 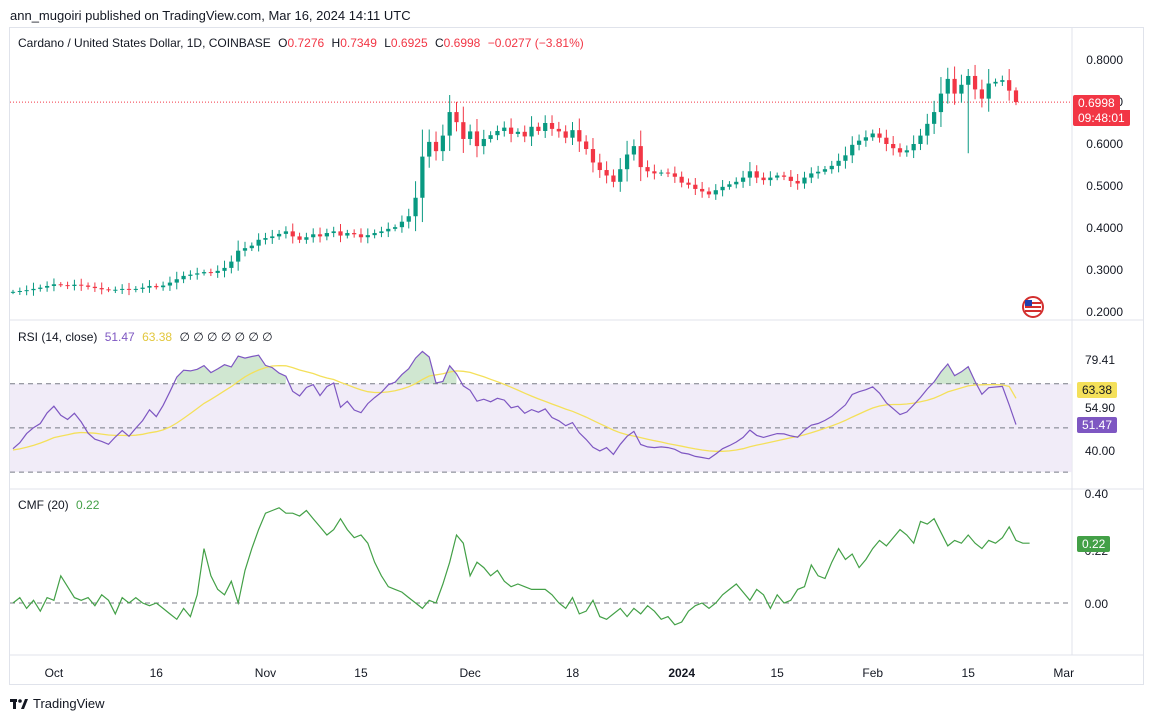 I want to click on time-tick-label: 18, so click(x=573, y=673).